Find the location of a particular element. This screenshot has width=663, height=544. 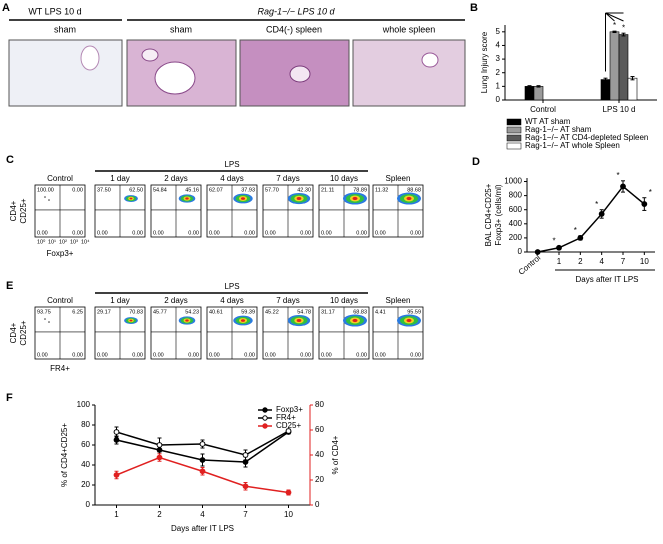

quadrant-value: 59.39 is located at coordinates (248, 312).